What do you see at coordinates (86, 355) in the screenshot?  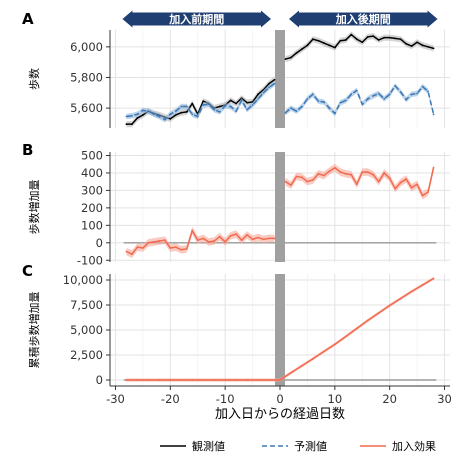 I see `y-tick-label: 2,500` at bounding box center [86, 355].